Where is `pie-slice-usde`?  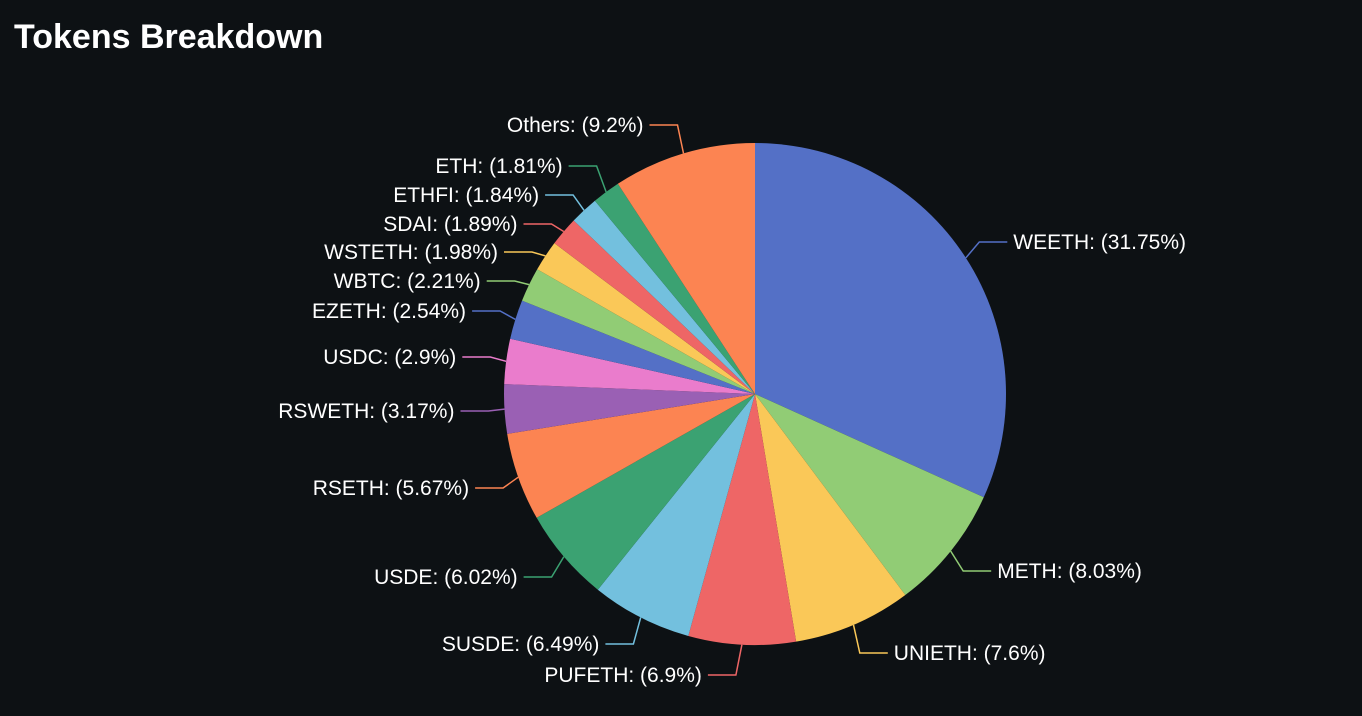
pie-slice-usde is located at coordinates (645, 492).